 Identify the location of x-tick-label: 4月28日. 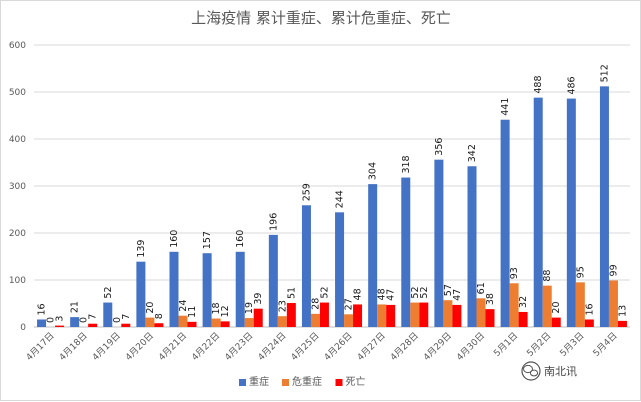
(404, 346).